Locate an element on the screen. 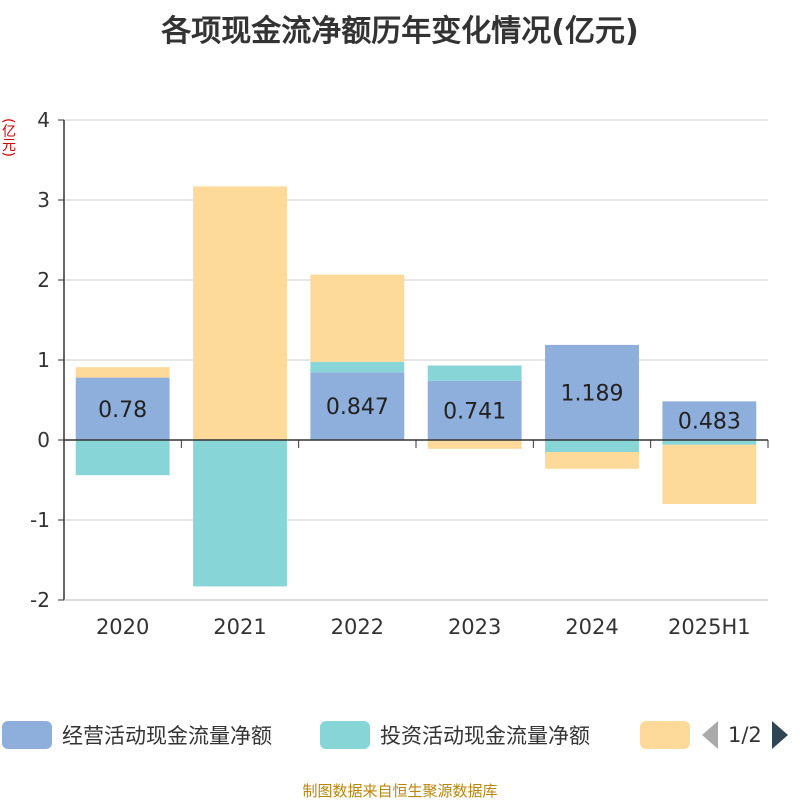  legend-label-investing: 投资活动现金流量净额 is located at coordinates (485, 736).